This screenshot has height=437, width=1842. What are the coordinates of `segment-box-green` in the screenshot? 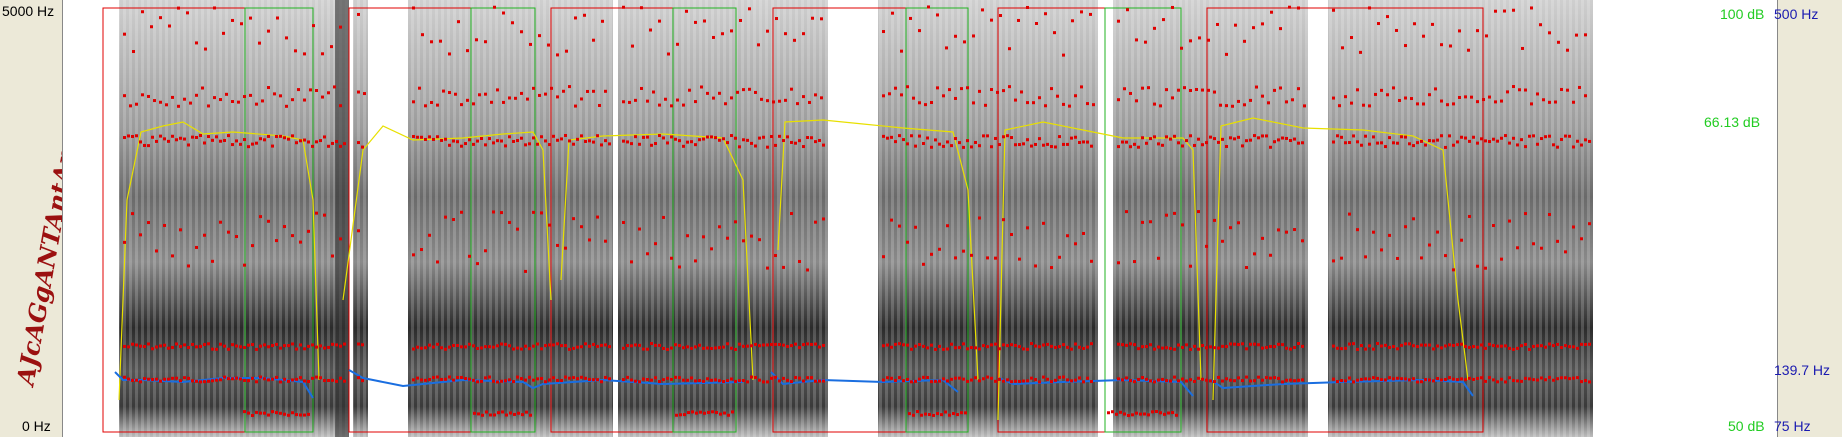 It's located at (1143, 220).